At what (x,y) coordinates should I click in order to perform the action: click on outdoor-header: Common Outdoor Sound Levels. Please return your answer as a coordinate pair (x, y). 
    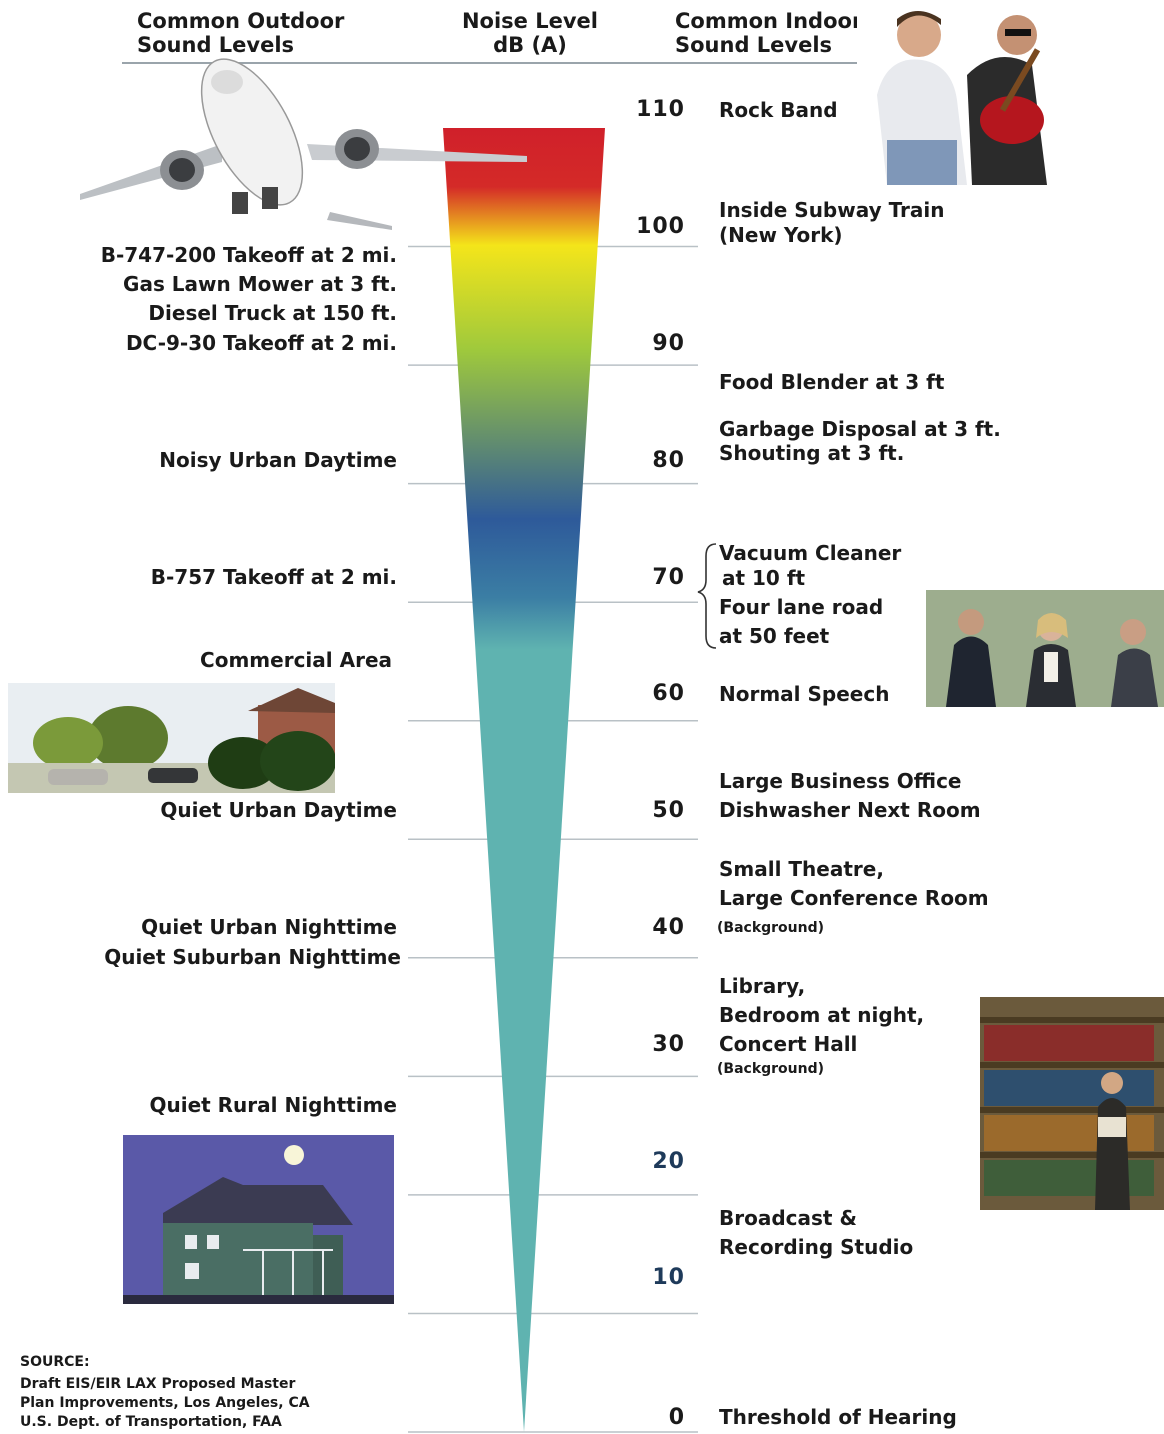
    Looking at the image, I should click on (240, 33).